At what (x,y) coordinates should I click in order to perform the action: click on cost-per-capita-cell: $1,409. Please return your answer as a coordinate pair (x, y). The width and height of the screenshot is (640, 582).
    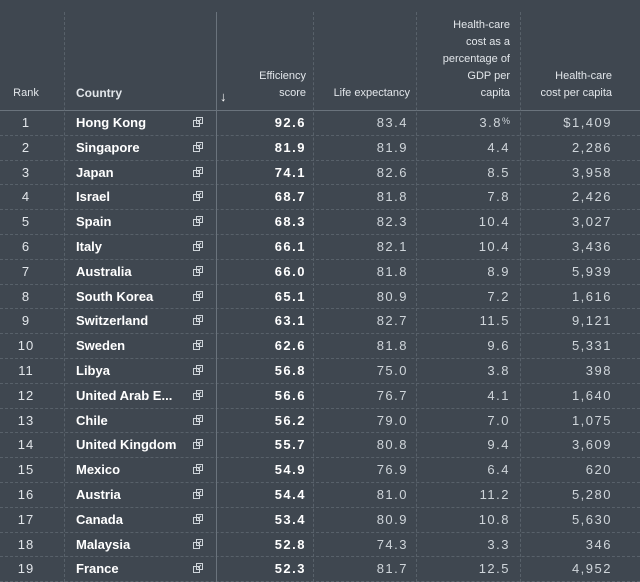
    Looking at the image, I should click on (587, 122).